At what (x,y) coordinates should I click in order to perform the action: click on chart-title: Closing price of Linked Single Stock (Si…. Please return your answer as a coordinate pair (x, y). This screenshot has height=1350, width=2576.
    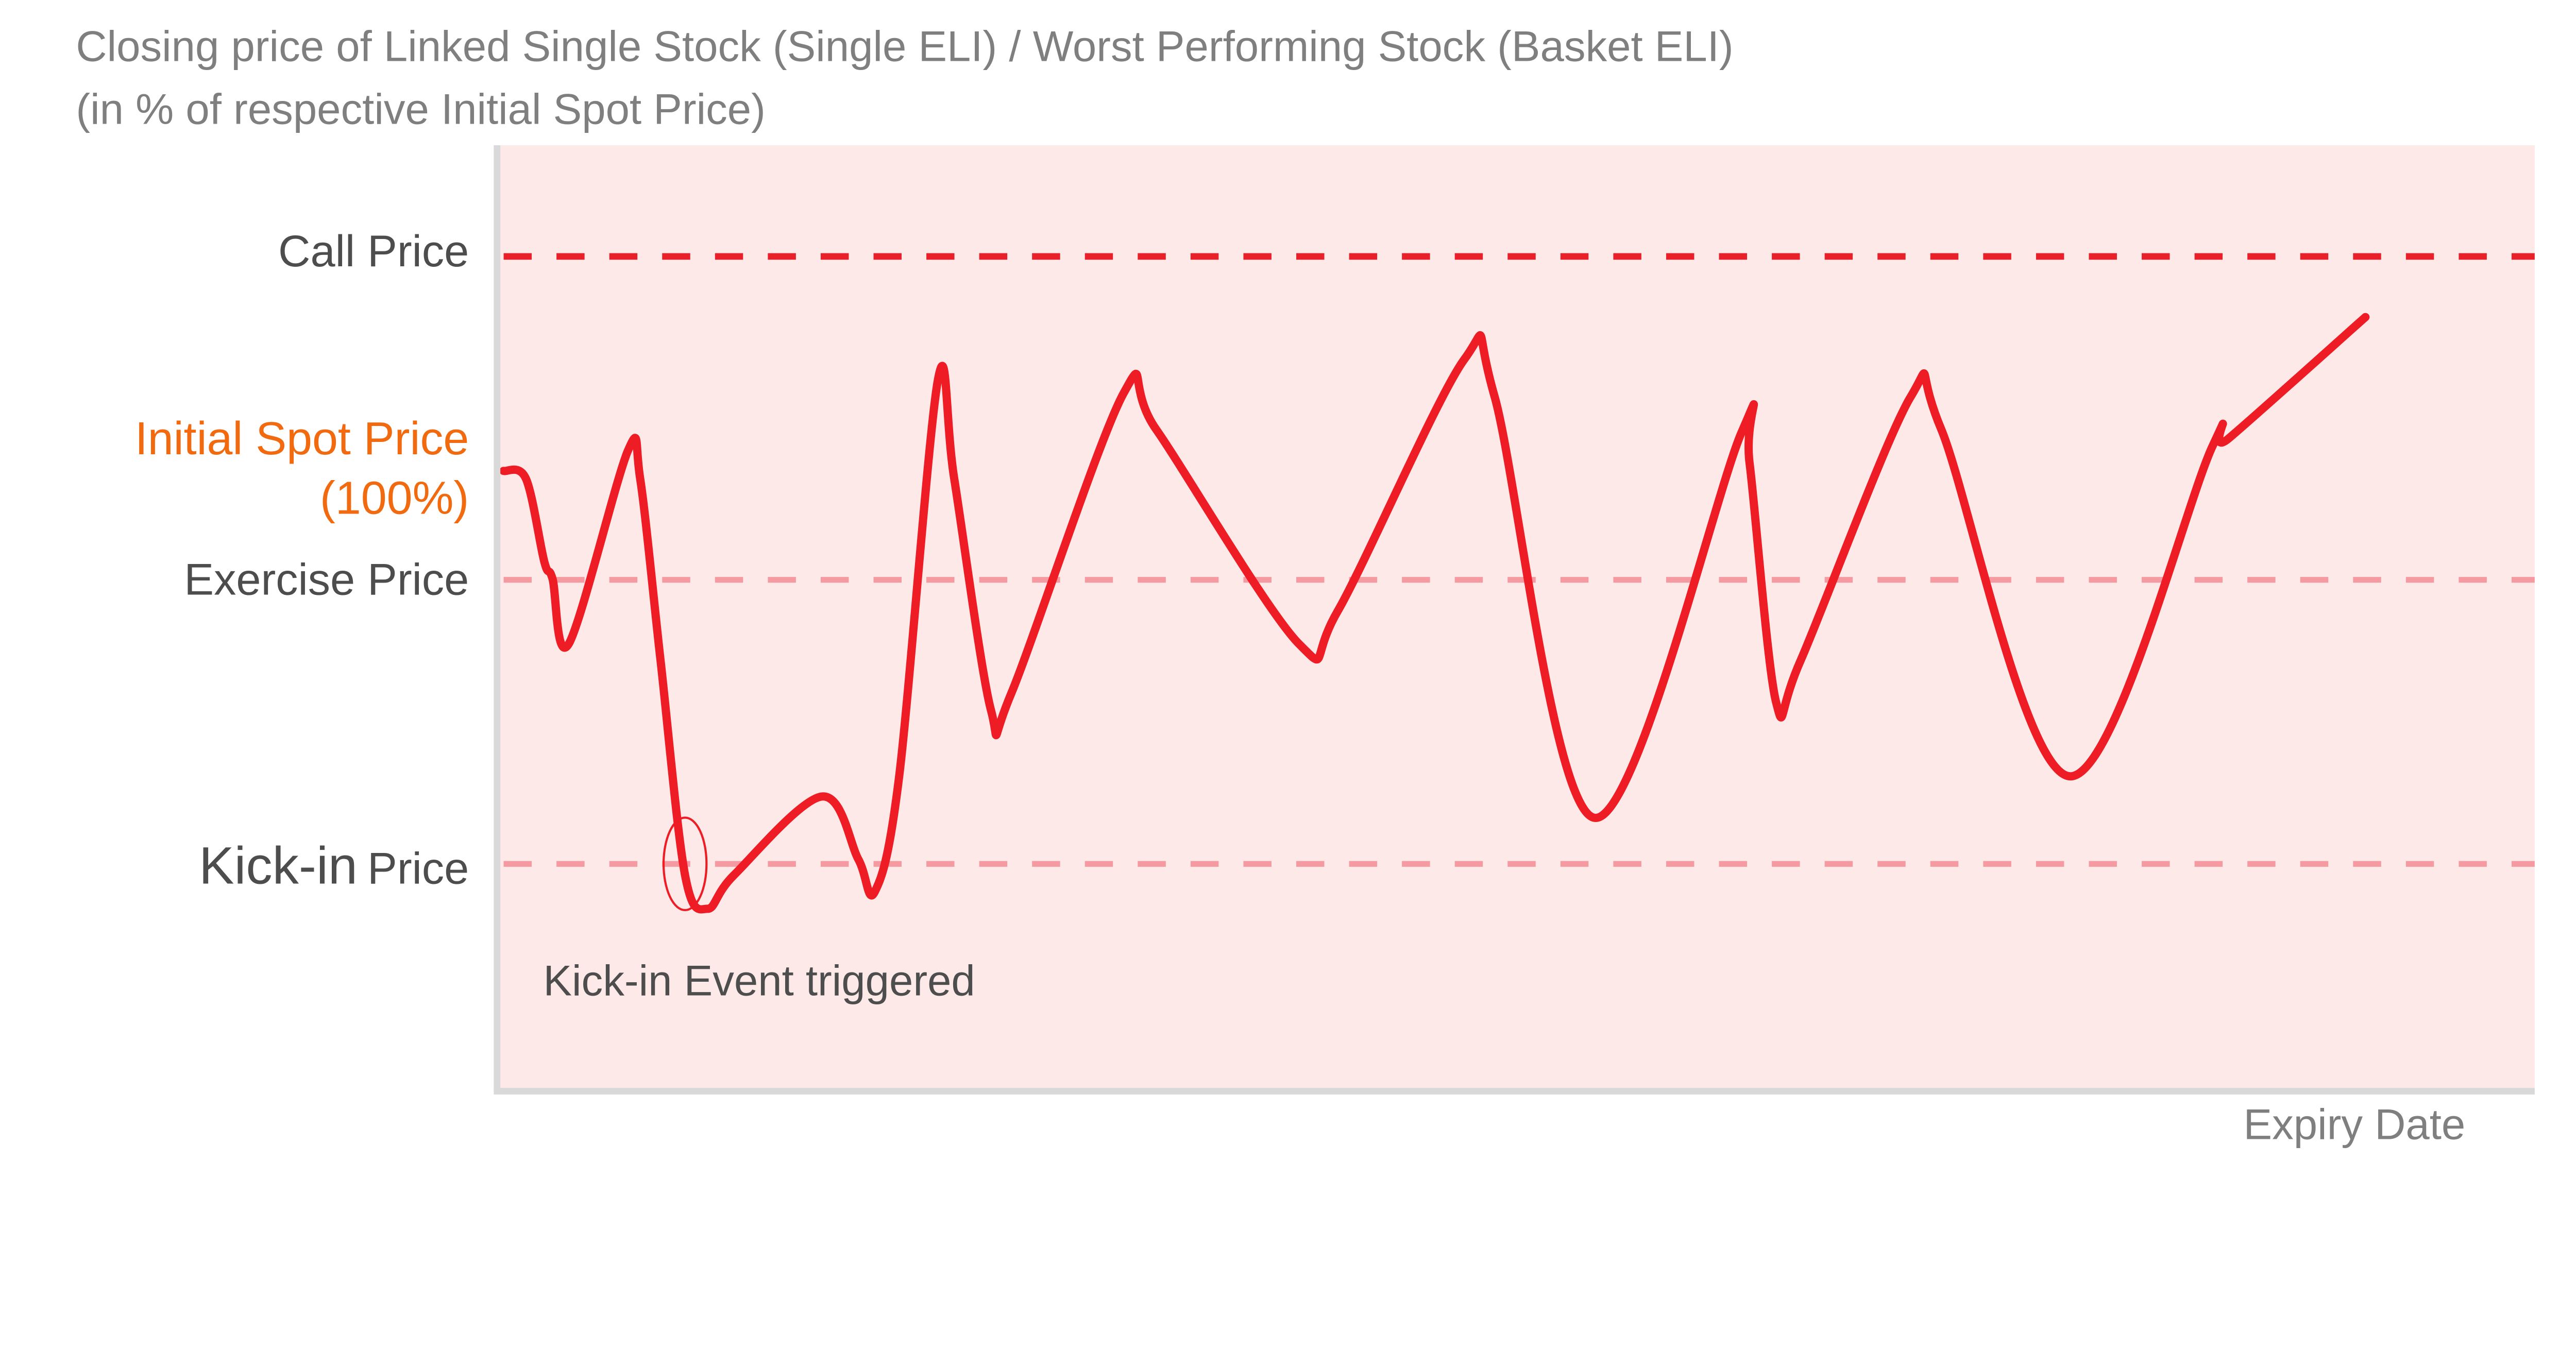
    Looking at the image, I should click on (904, 47).